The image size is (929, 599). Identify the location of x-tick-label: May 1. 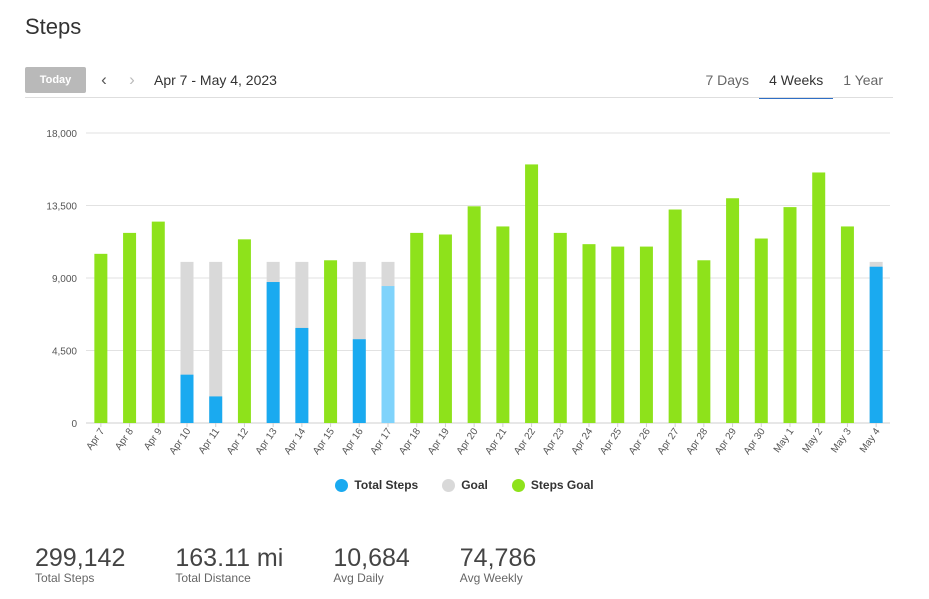
(784, 440).